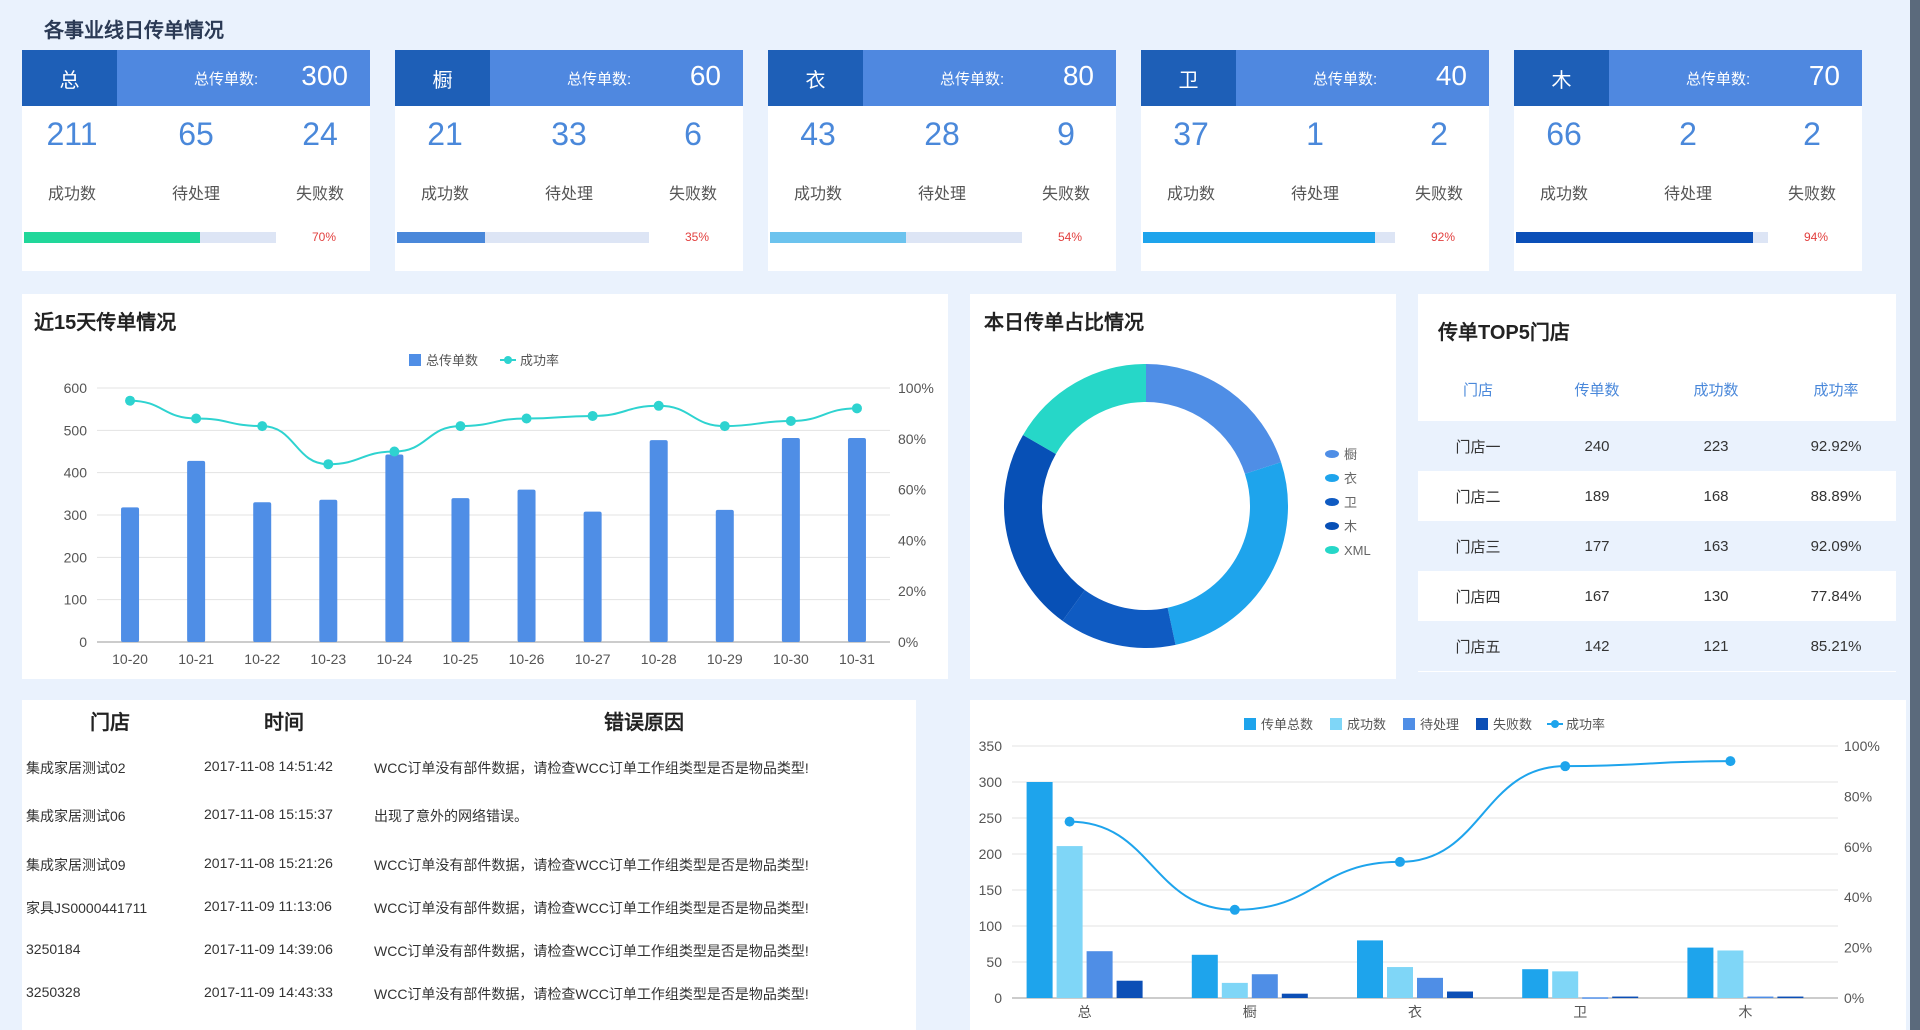 The height and width of the screenshot is (1030, 1920). I want to click on error-store: 3250328, so click(53, 992).